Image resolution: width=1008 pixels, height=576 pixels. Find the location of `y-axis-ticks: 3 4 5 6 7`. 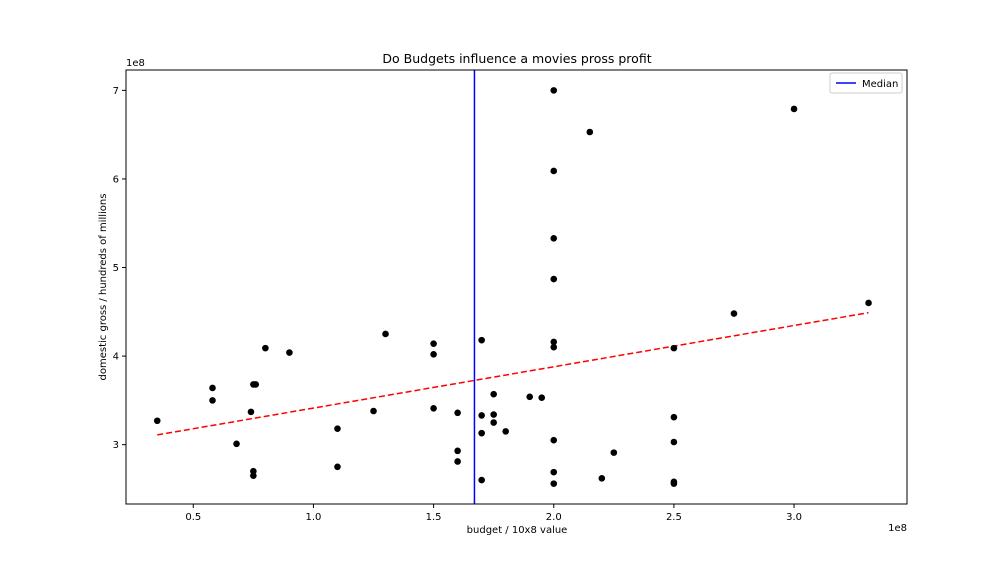

y-axis-ticks: 3 4 5 6 7 is located at coordinates (119, 268).